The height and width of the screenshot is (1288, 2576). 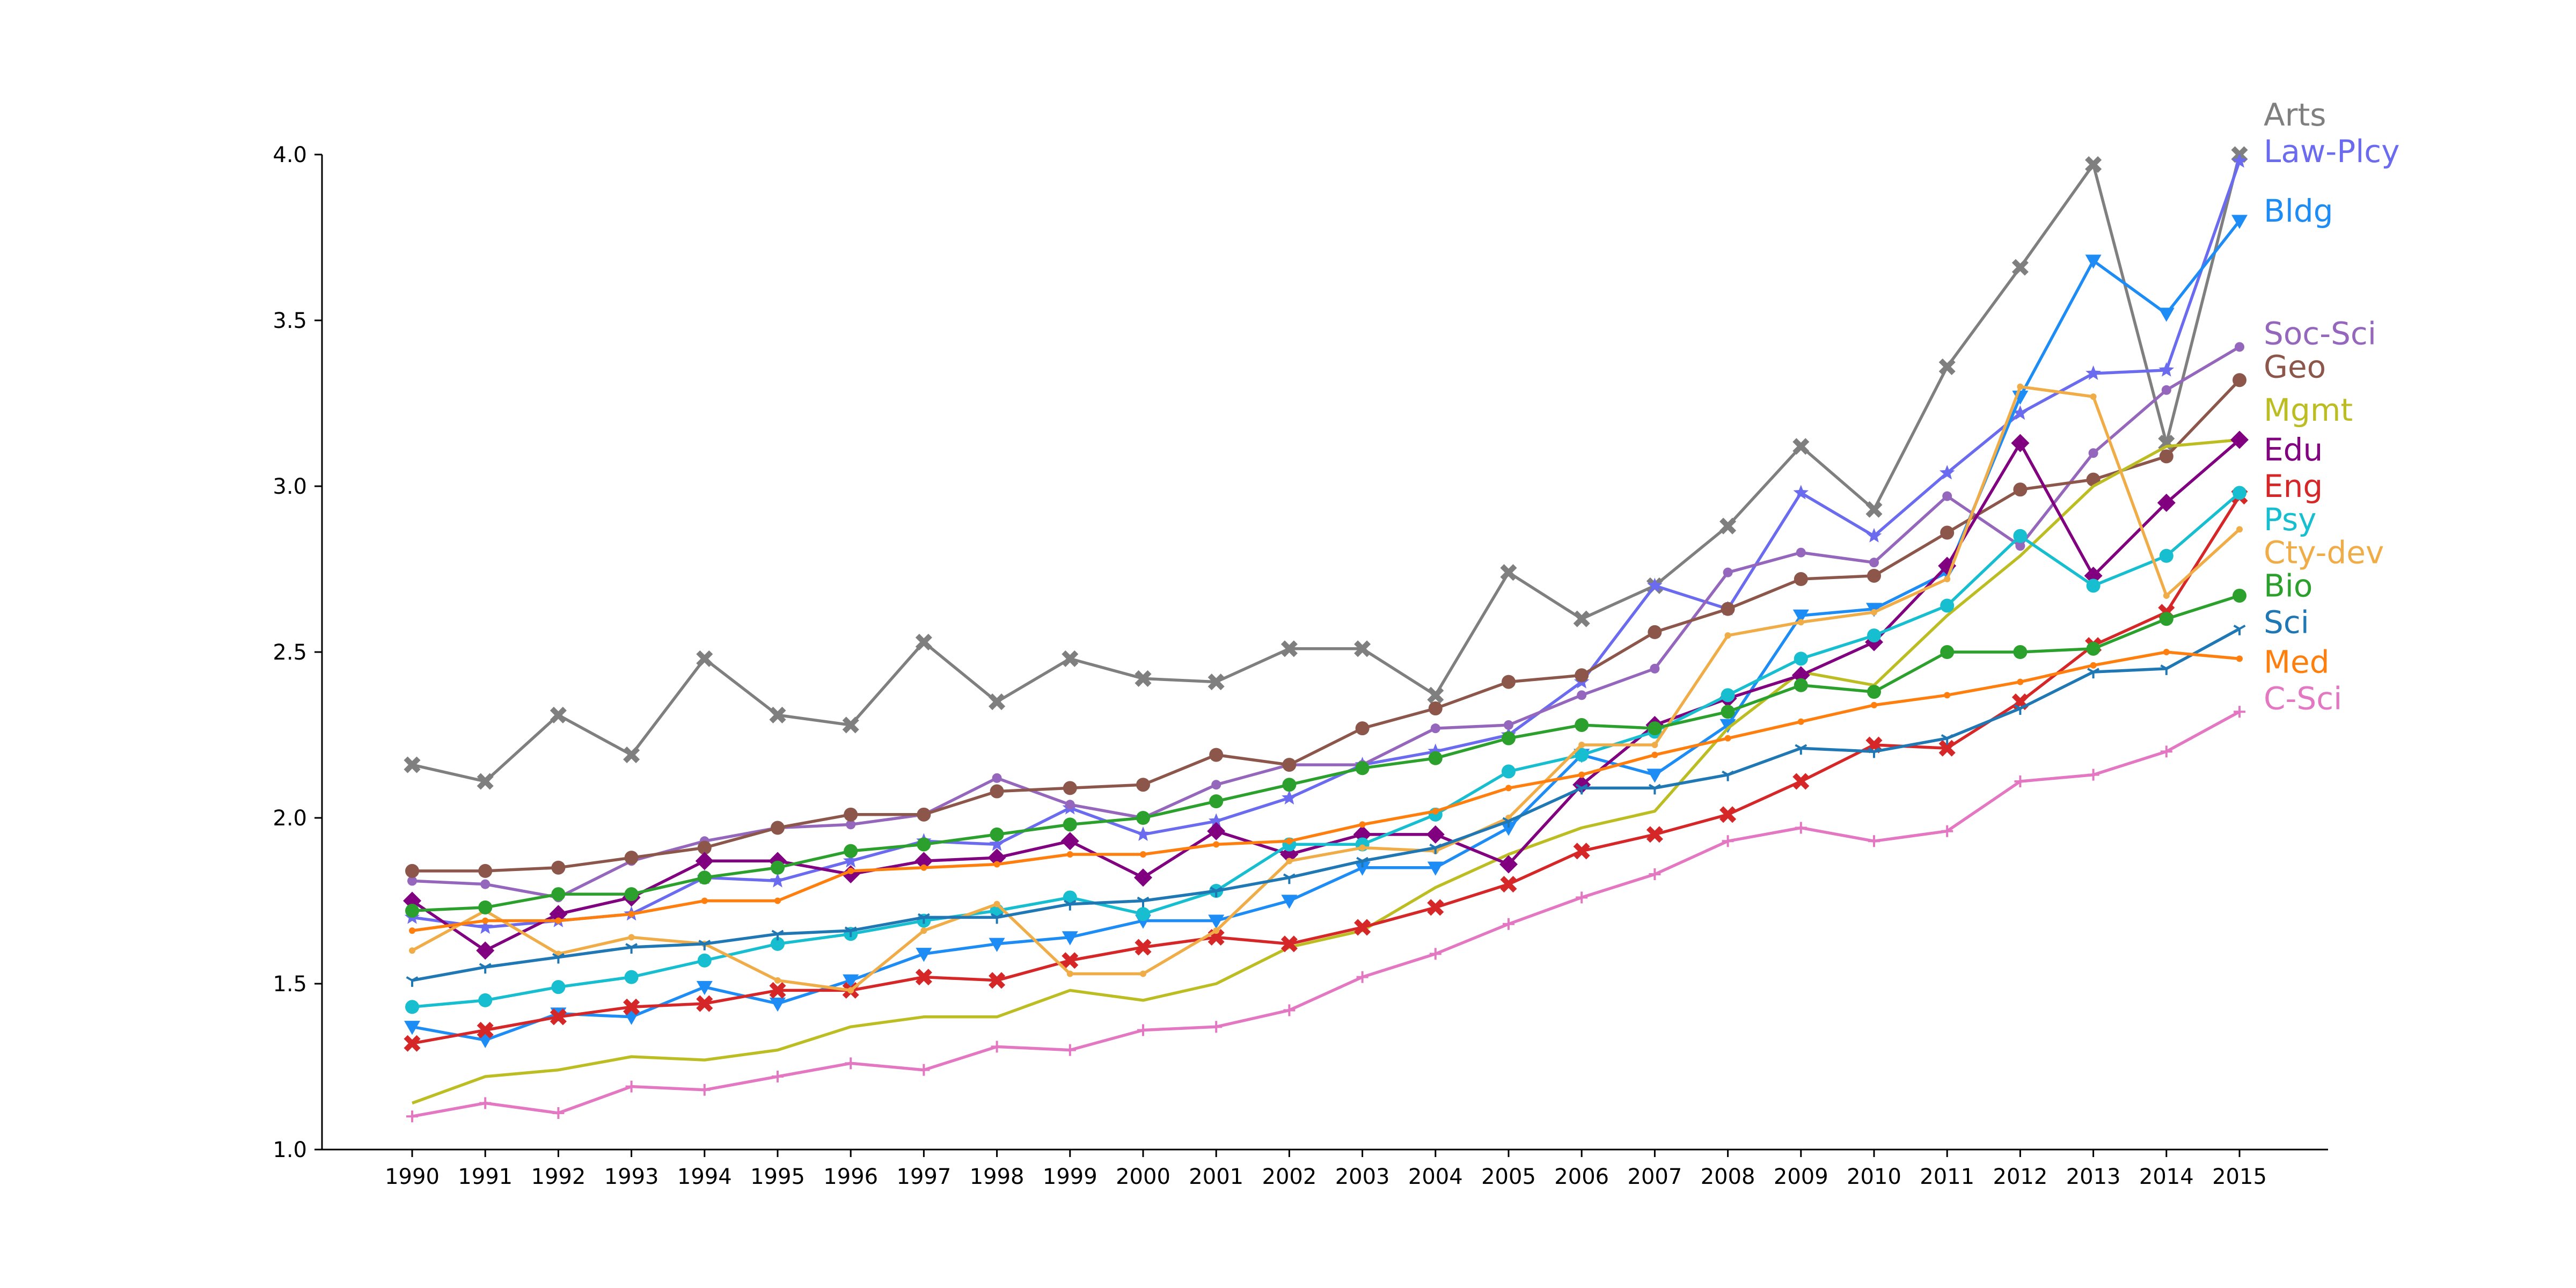 What do you see at coordinates (2295, 115) in the screenshot?
I see `series-label: Arts` at bounding box center [2295, 115].